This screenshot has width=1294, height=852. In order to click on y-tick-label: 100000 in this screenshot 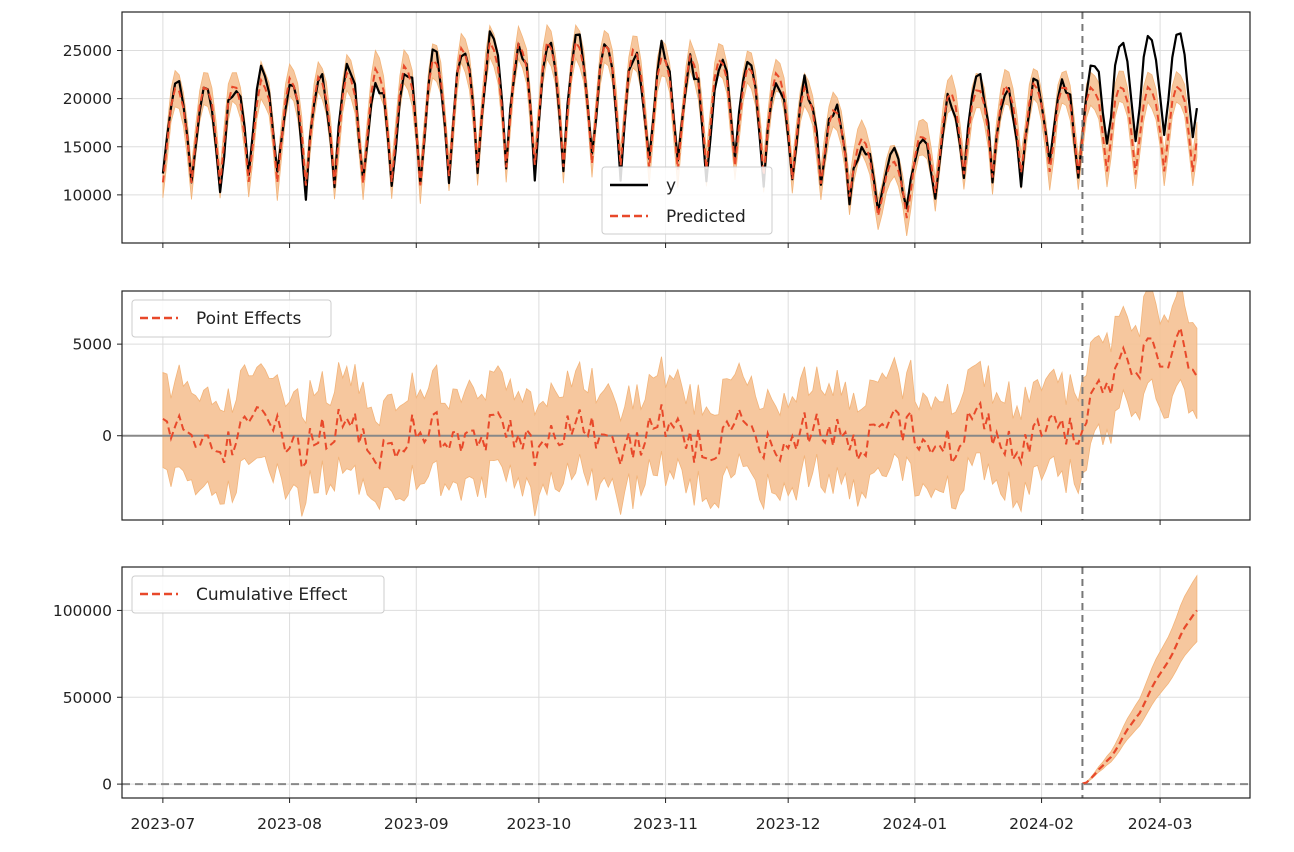, I will do `click(82, 611)`.